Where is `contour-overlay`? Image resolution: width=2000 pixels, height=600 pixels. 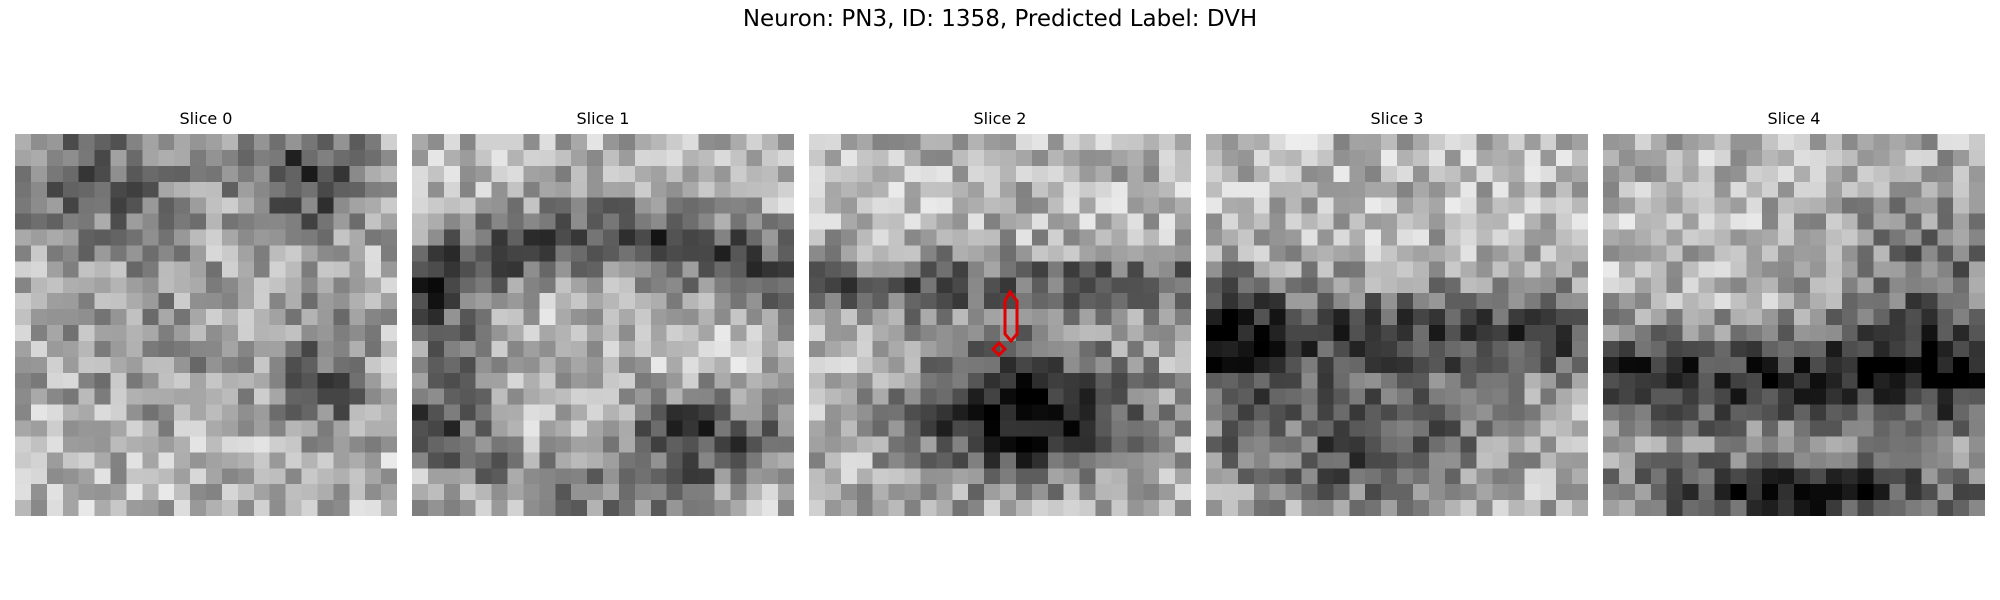 contour-overlay is located at coordinates (1004, 323).